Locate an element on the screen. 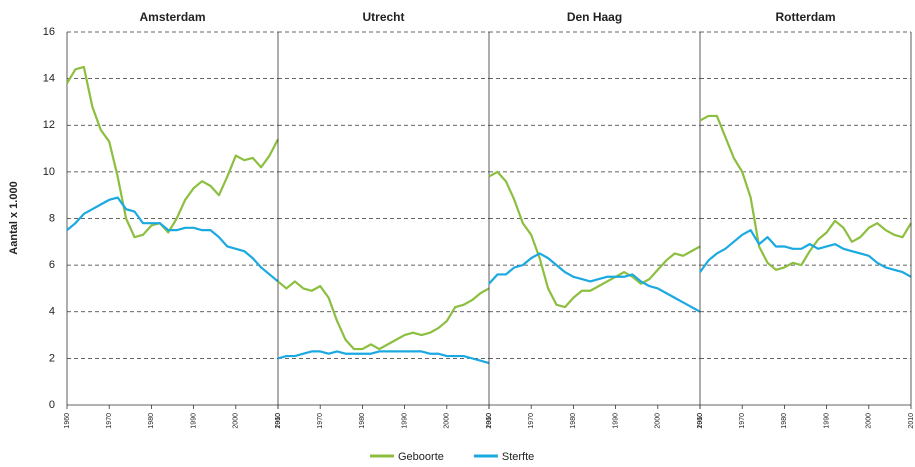  panel-title: Utrecht is located at coordinates (383, 17).